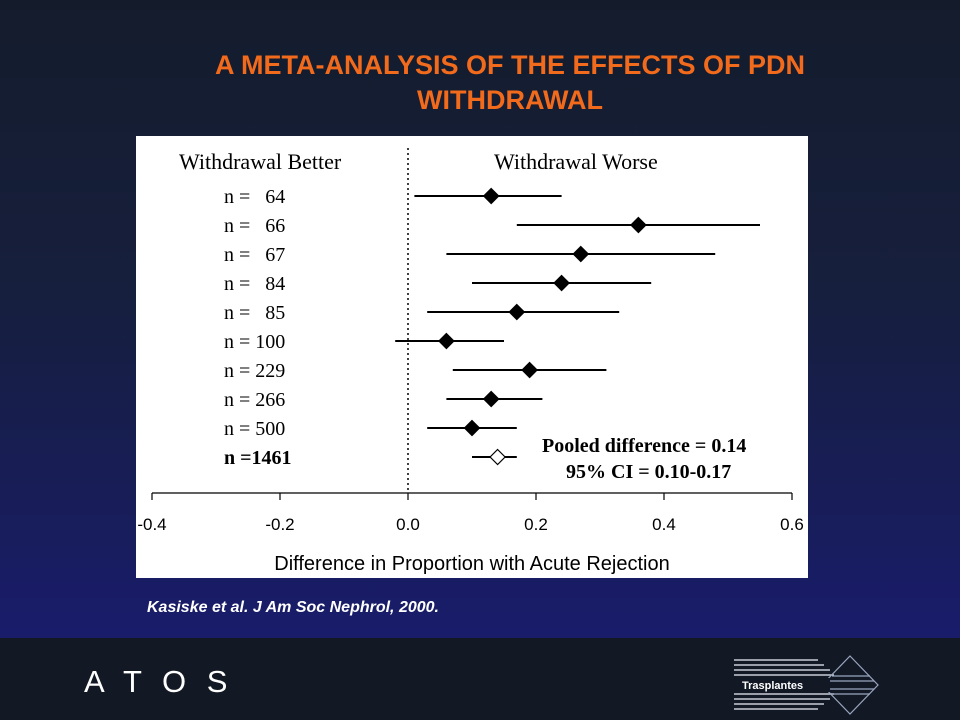  I want to click on study-label: n = 100, so click(254, 342).